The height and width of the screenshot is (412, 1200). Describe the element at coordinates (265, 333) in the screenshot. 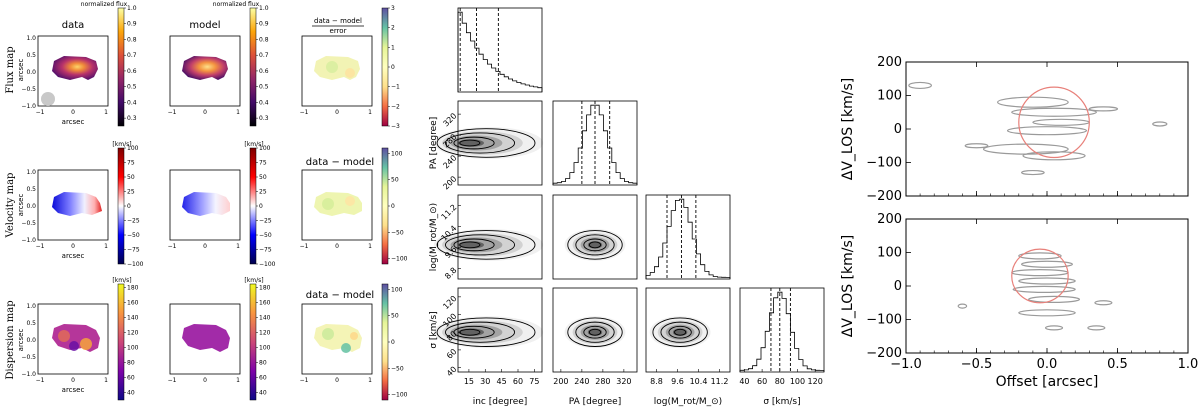

I see `colorbar-tick-label: 120` at that location.